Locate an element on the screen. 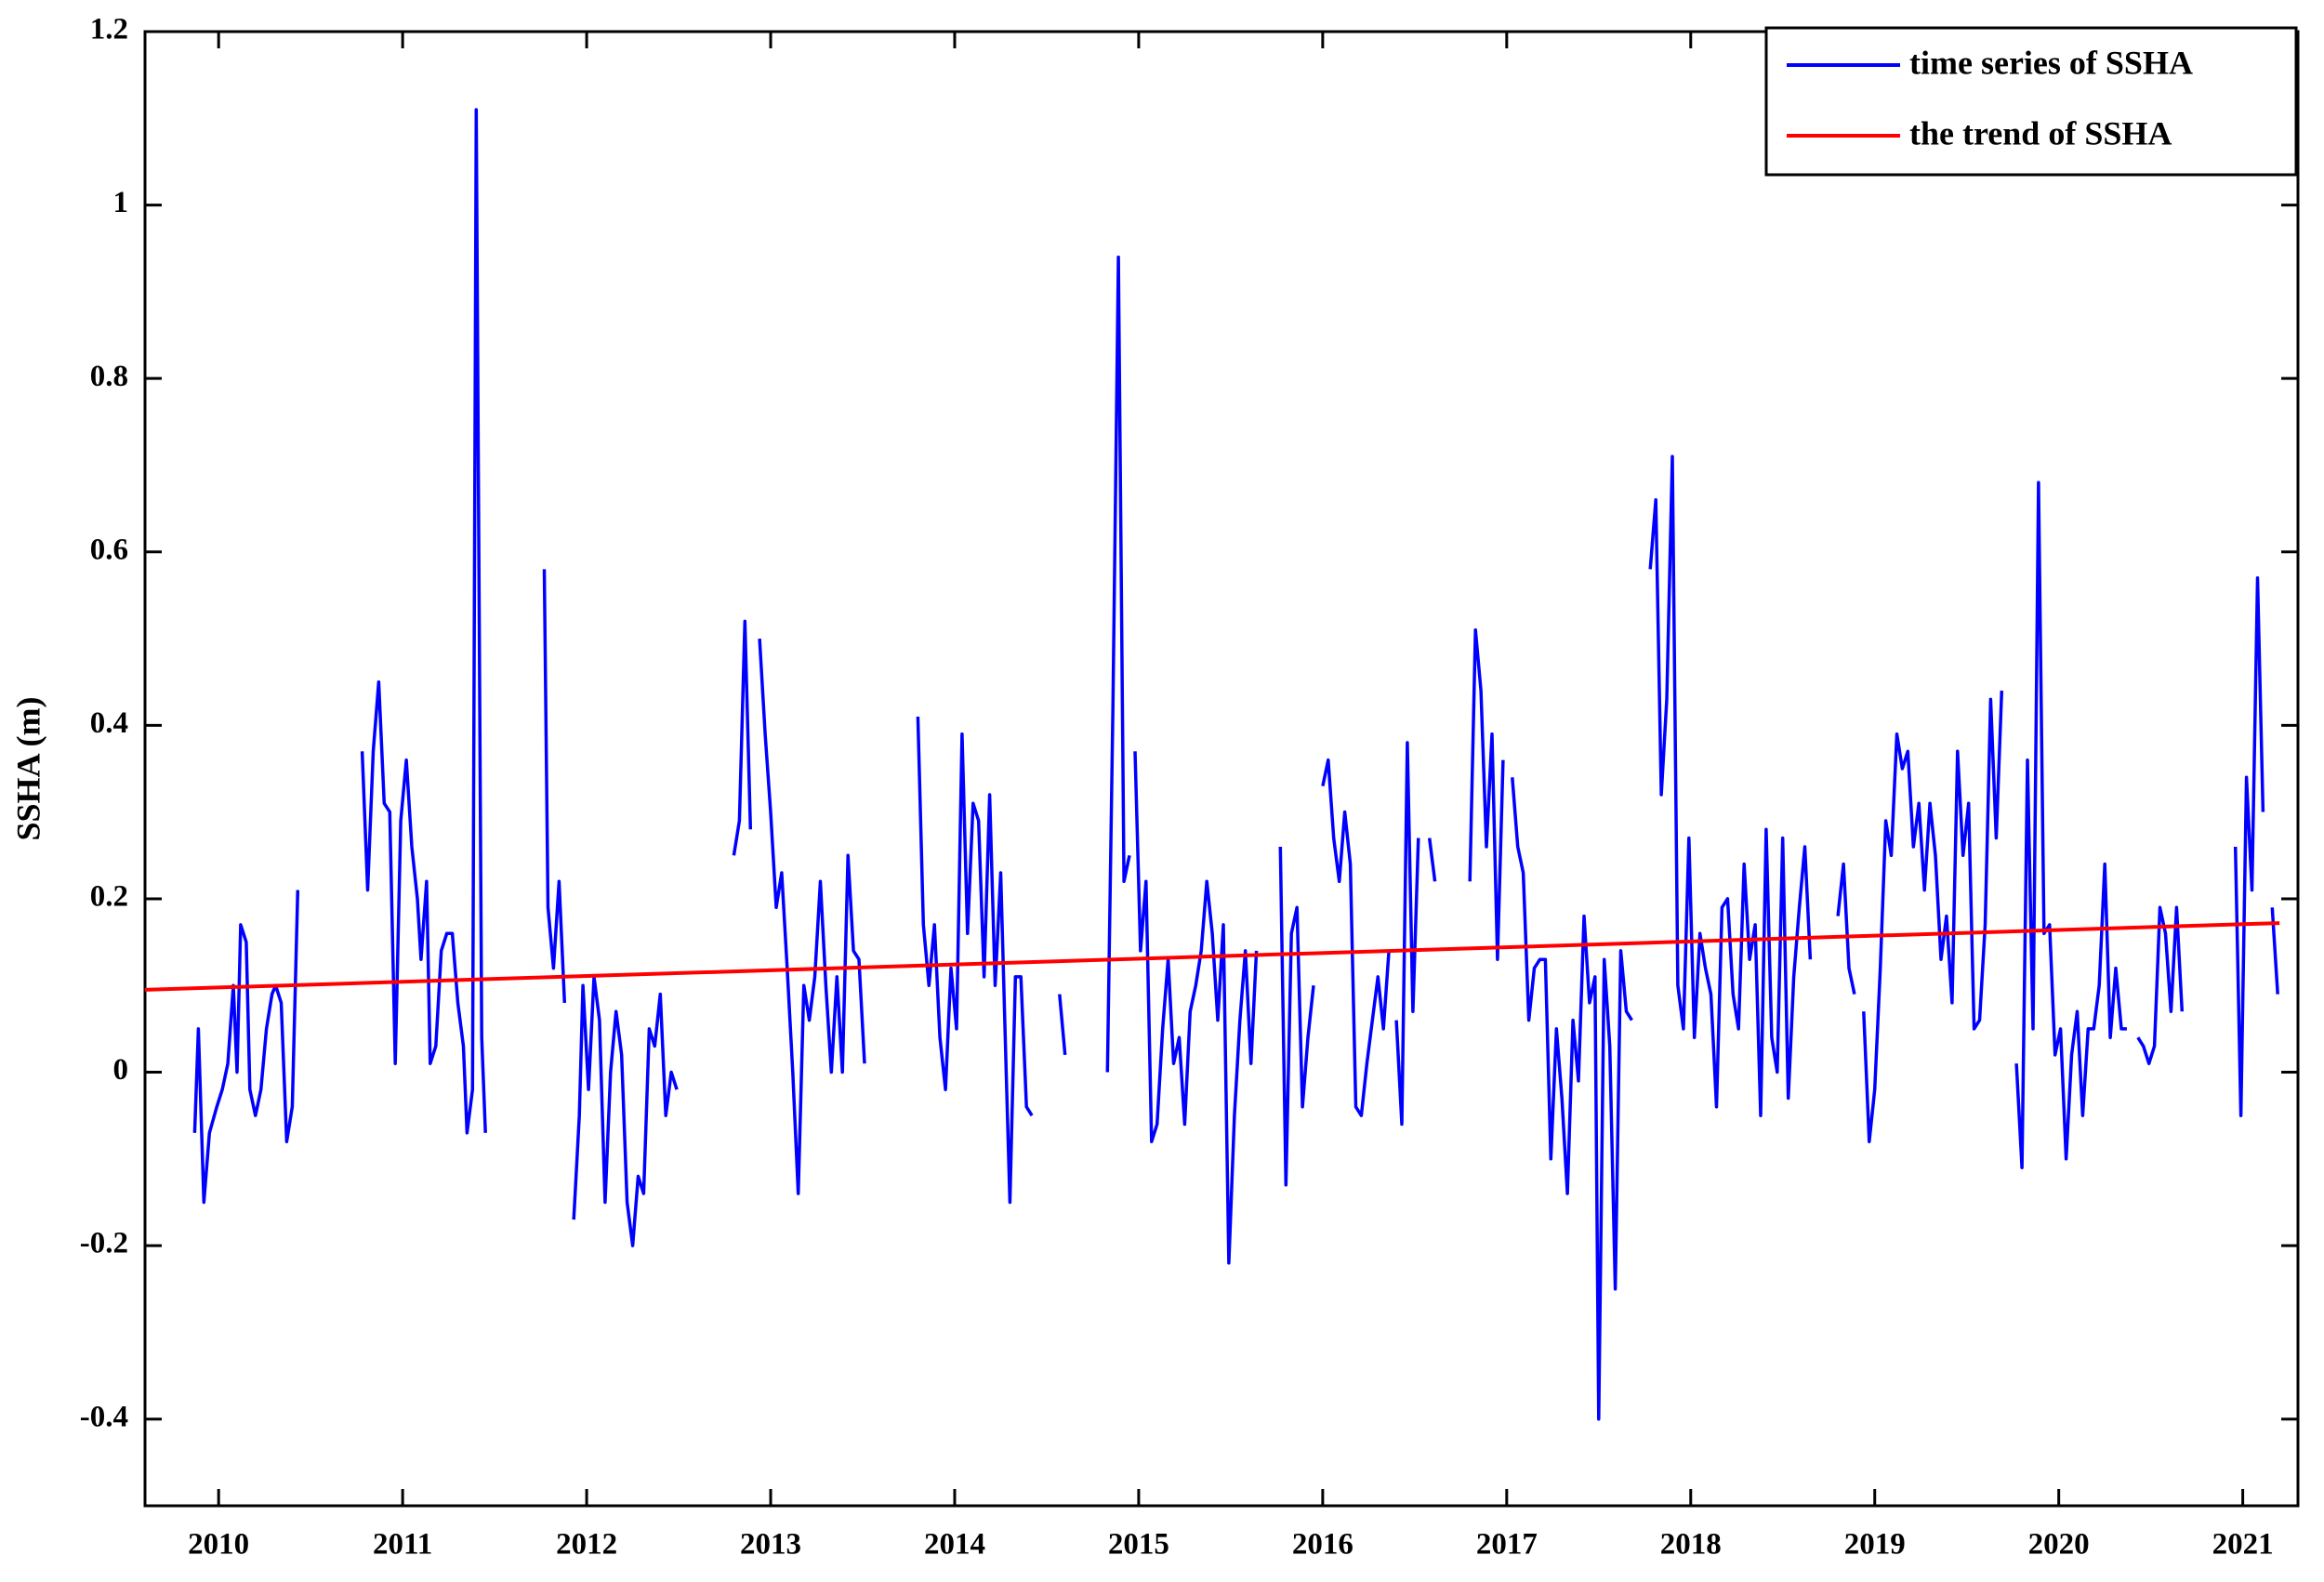  ssha-trend-line is located at coordinates (1212, 957).